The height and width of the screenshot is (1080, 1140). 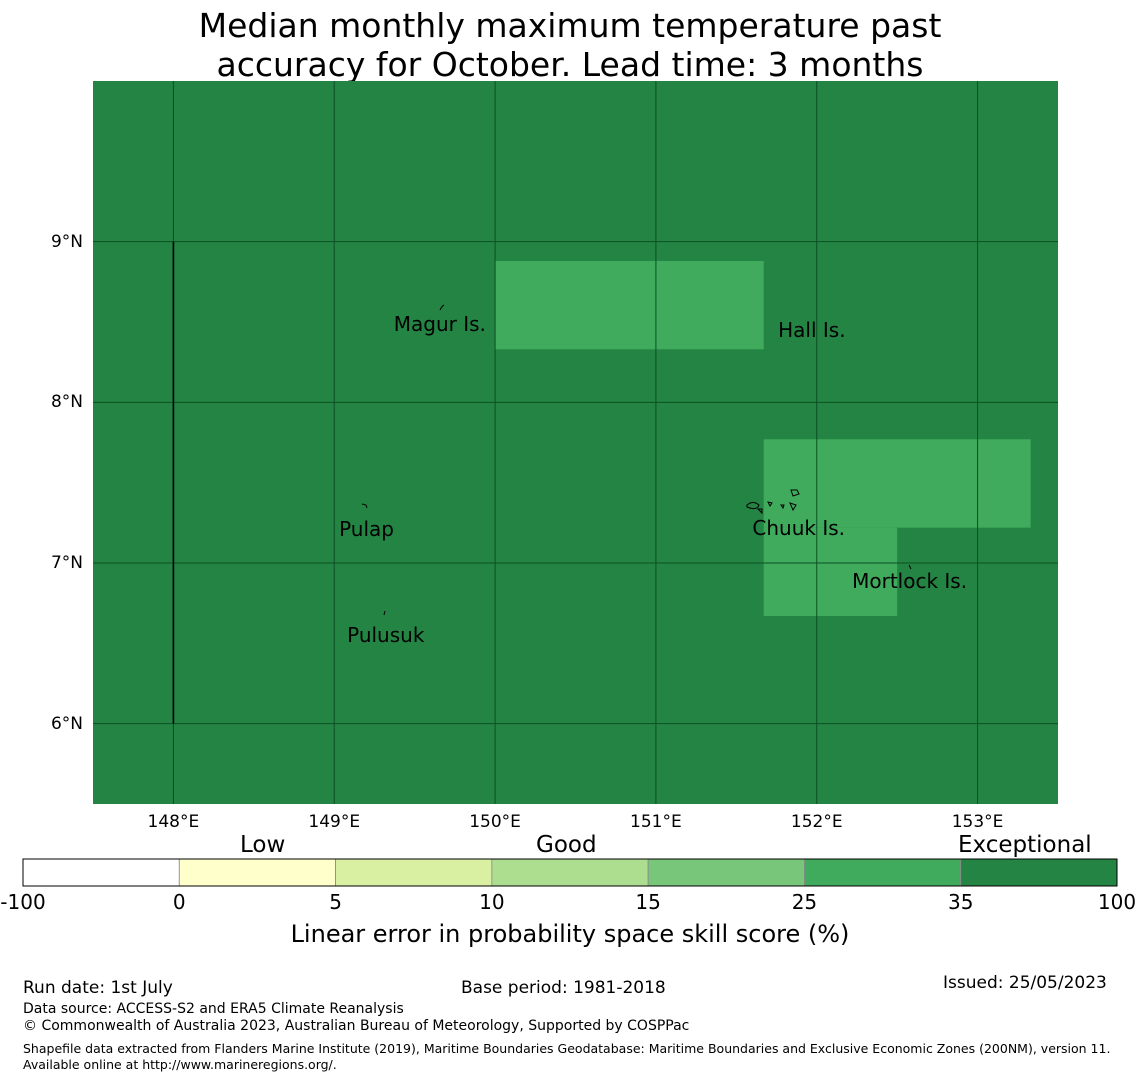 What do you see at coordinates (23, 902) in the screenshot?
I see `colorbar-tick: -100` at bounding box center [23, 902].